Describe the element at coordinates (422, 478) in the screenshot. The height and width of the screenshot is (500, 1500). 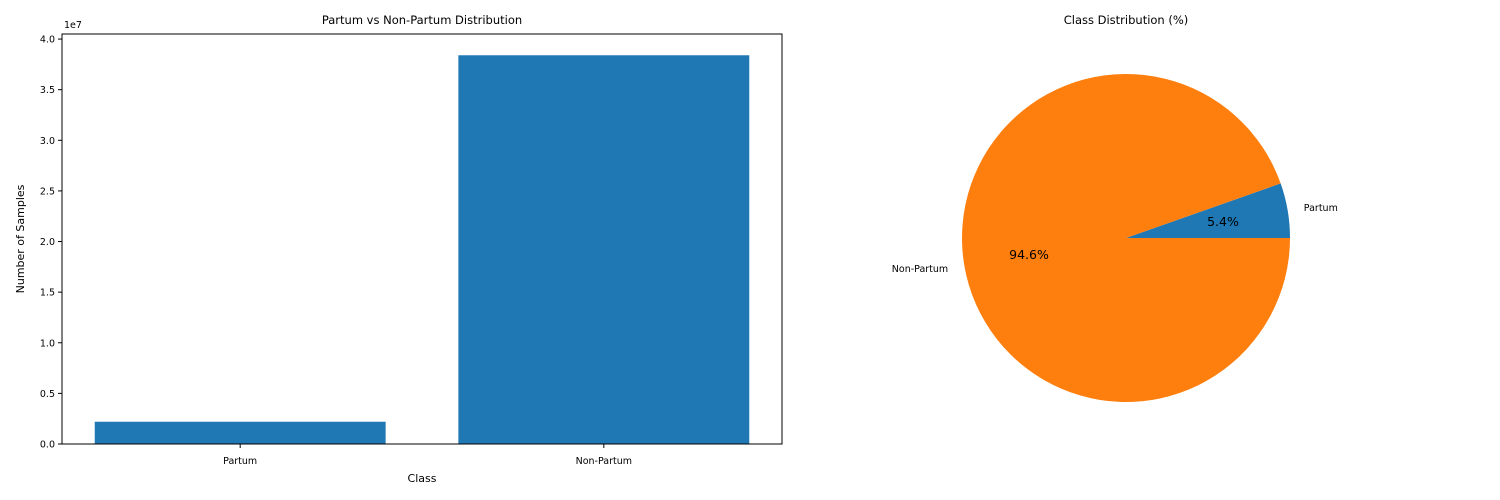
I see `x-axis-label: Class` at that location.